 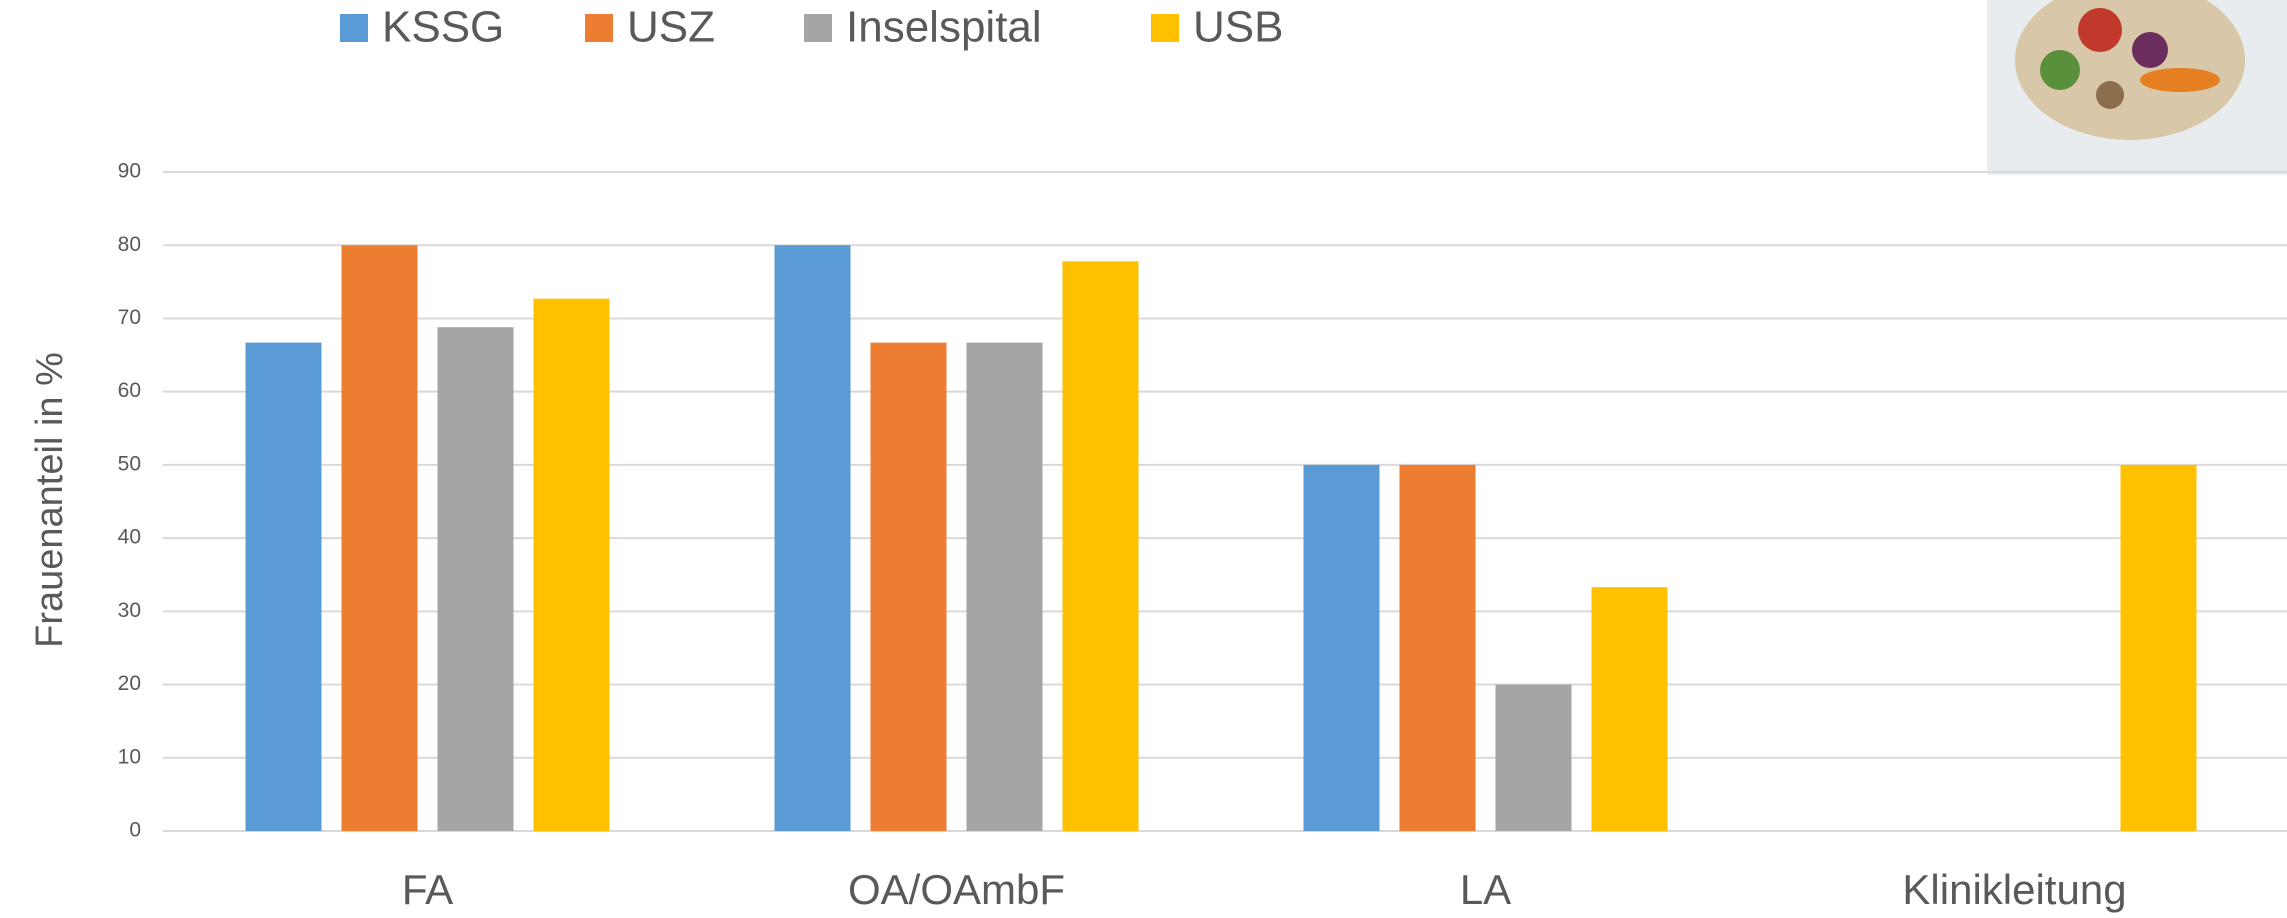 I want to click on y-tick-label: 20, so click(x=129, y=683).